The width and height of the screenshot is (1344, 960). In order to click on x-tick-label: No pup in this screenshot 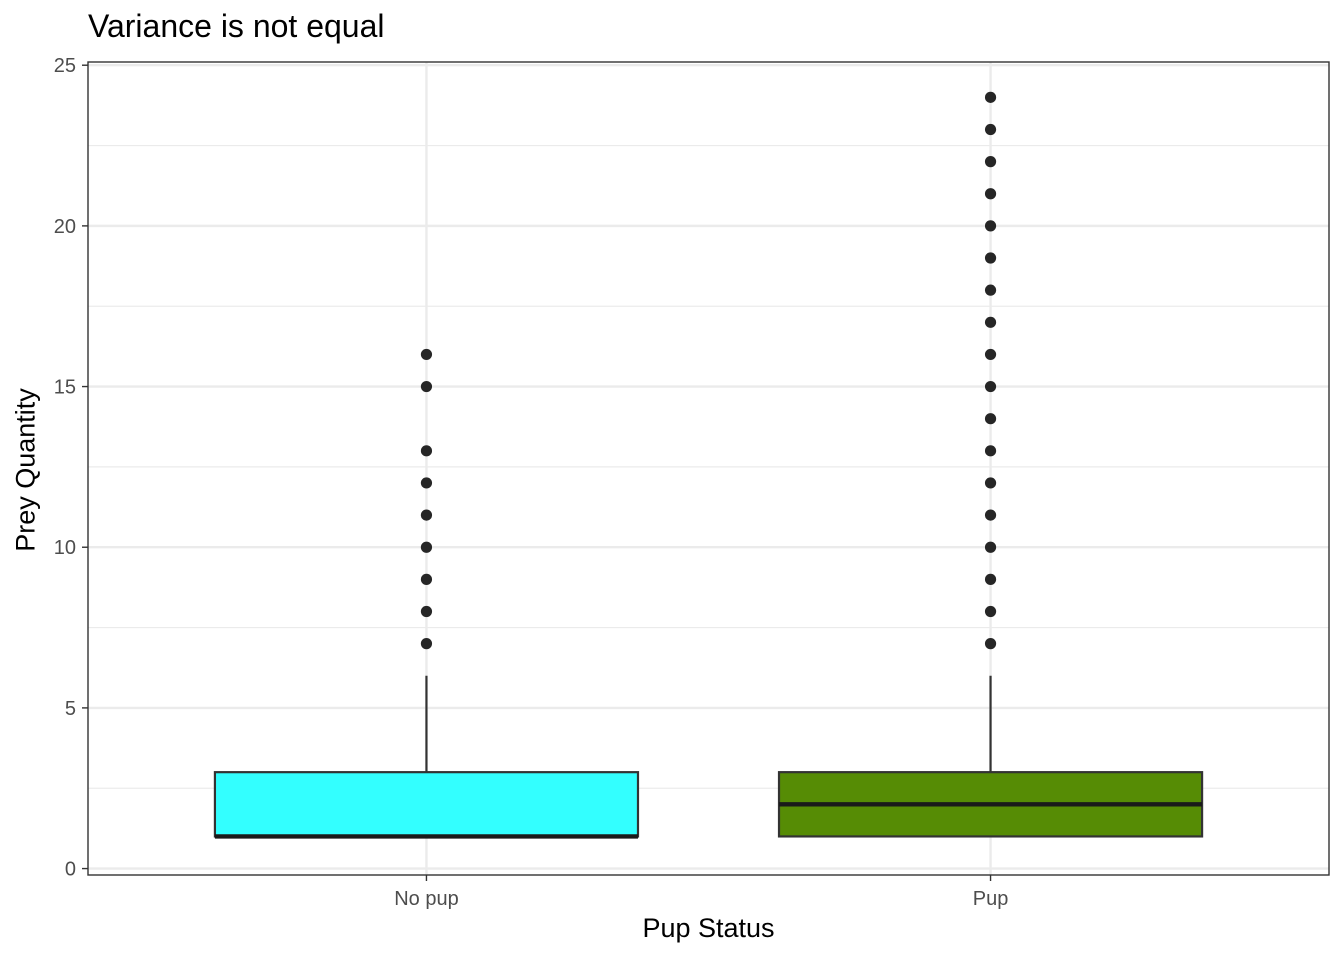, I will do `click(426, 899)`.